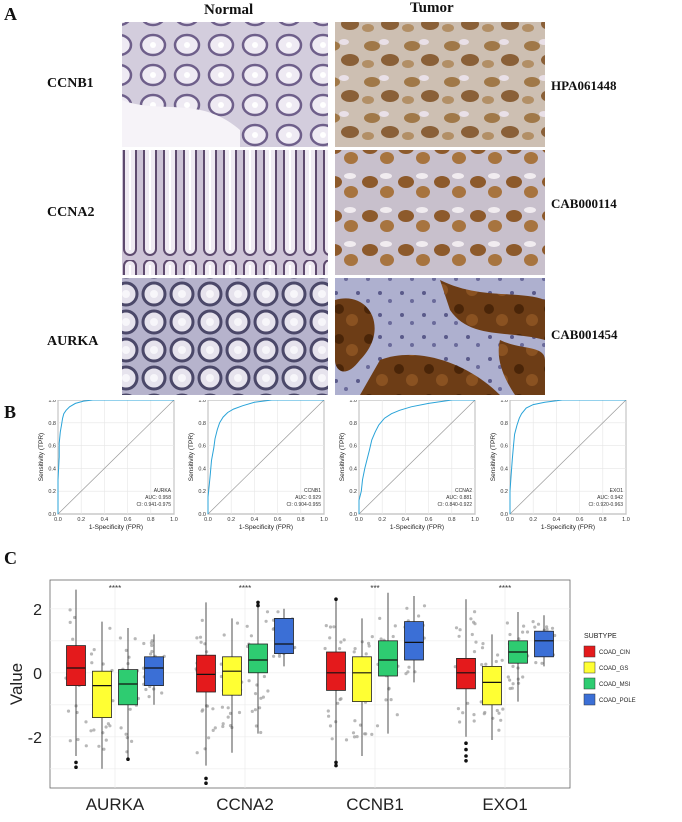  What do you see at coordinates (245, 804) in the screenshot?
I see `box-category-label: CCNA2` at bounding box center [245, 804].